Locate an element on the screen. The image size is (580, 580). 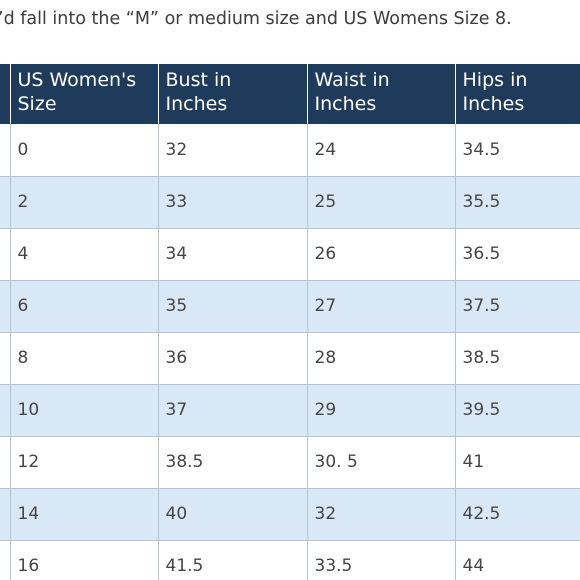
header-edge-cell is located at coordinates (5, 94).